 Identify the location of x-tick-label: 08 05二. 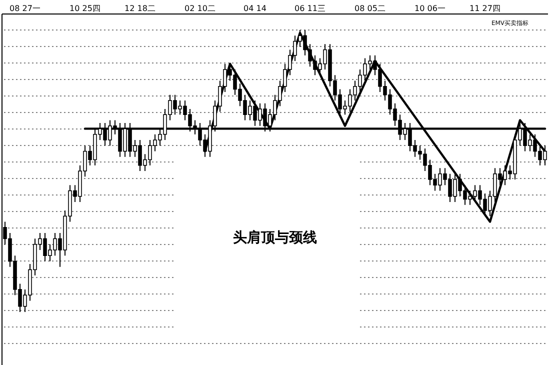
(370, 8).